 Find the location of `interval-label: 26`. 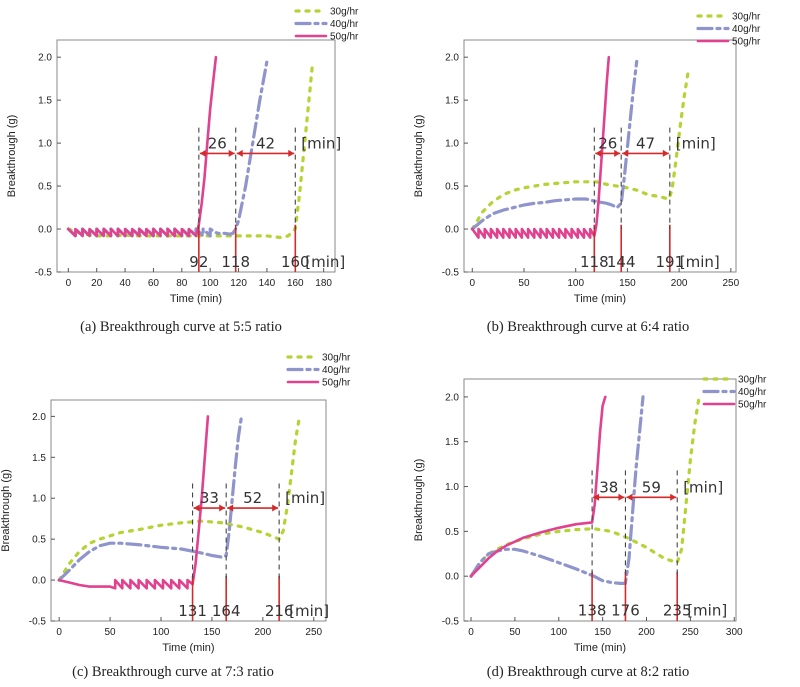

interval-label: 26 is located at coordinates (607, 143).